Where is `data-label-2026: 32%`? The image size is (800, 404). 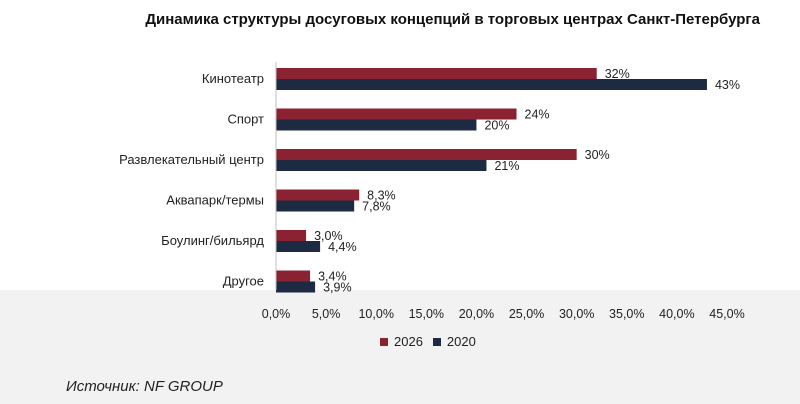
data-label-2026: 32% is located at coordinates (617, 74).